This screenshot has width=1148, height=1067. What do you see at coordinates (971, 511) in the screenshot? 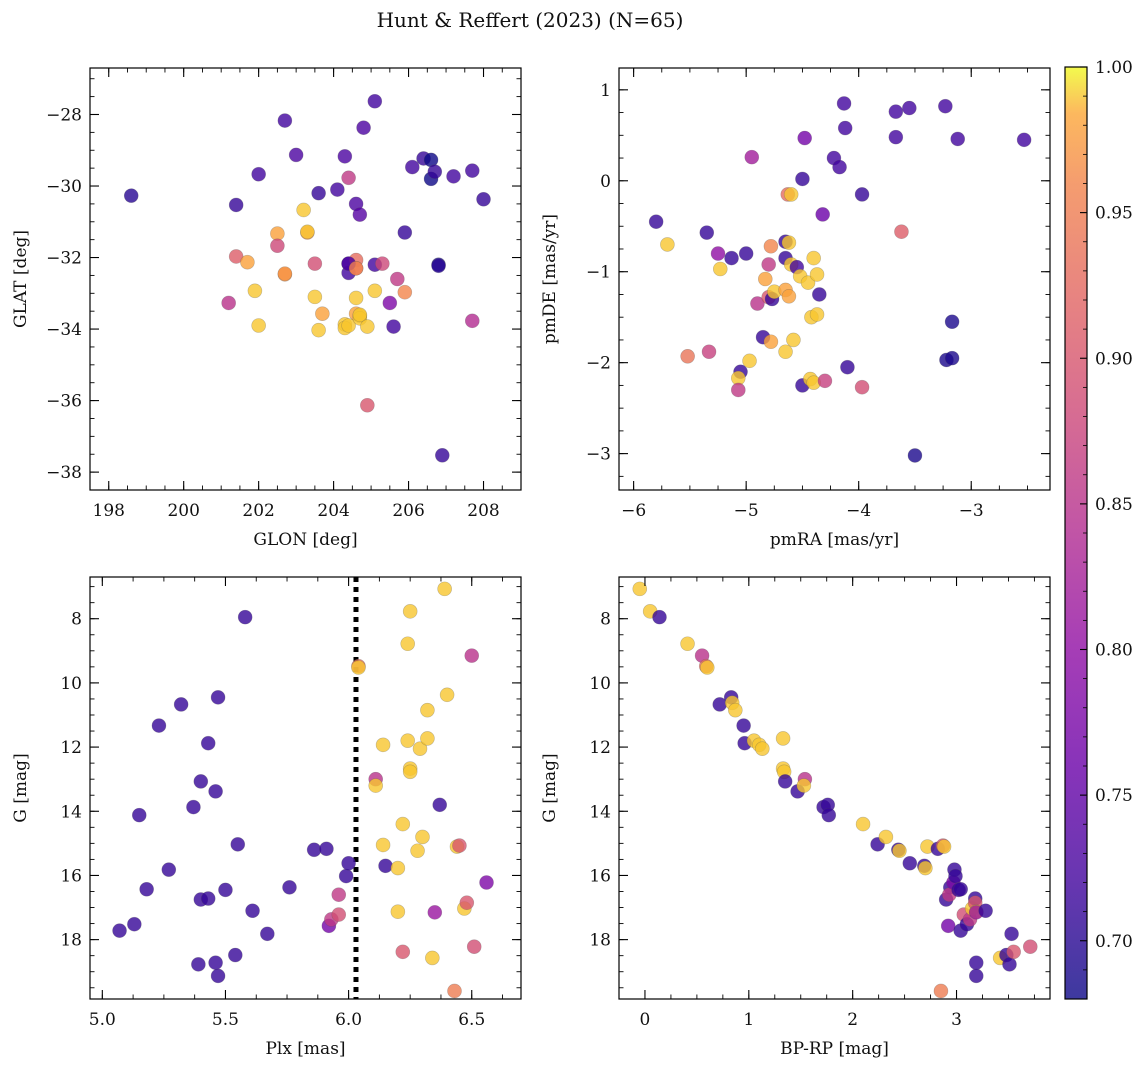
I see `x-tick-label: −3` at bounding box center [971, 511].